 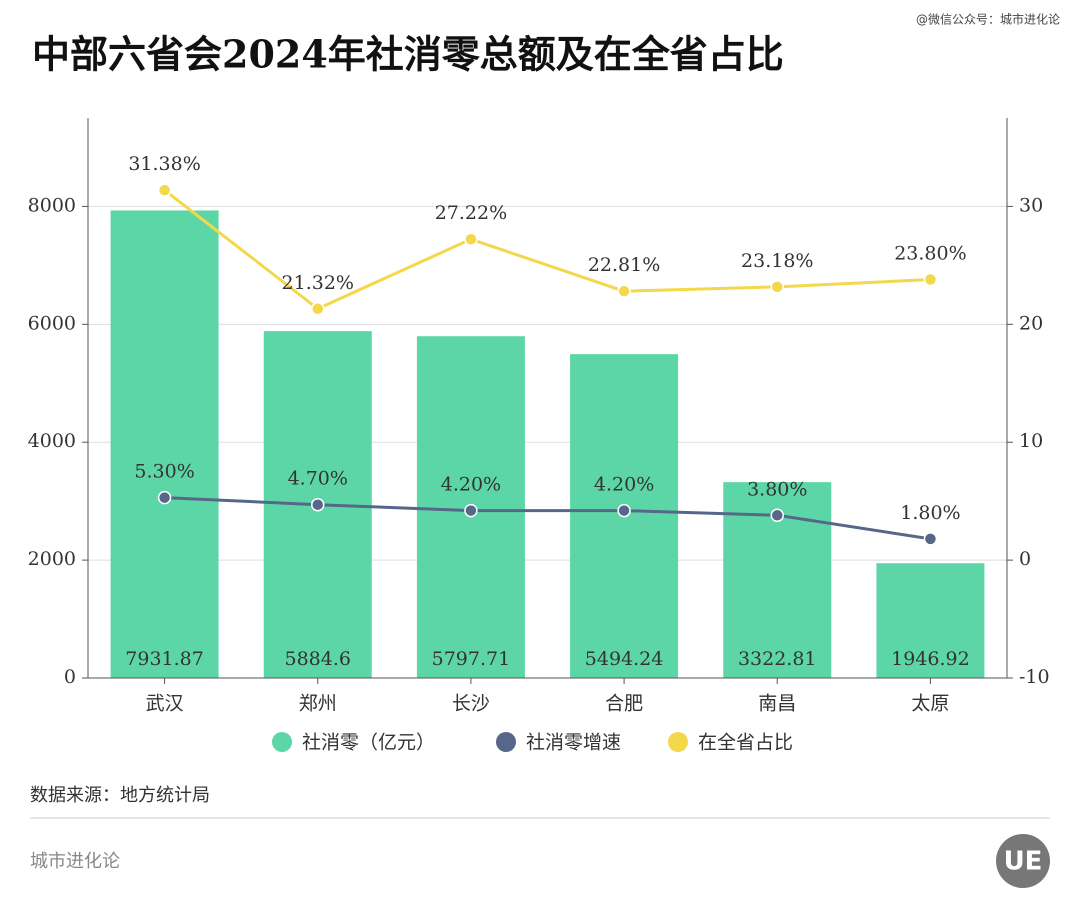 I want to click on legend-label: 社消零增速, so click(x=573, y=743).